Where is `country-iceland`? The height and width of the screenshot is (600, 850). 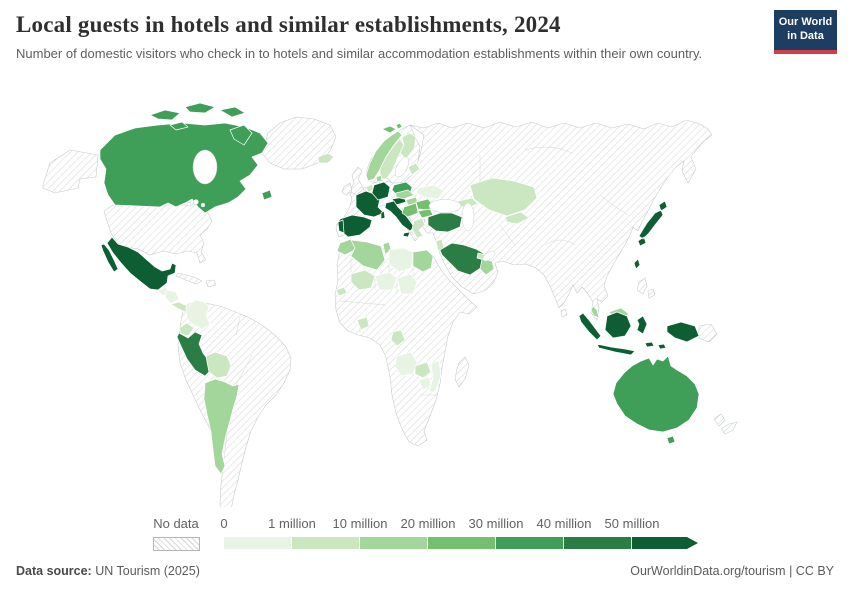
country-iceland is located at coordinates (326, 158).